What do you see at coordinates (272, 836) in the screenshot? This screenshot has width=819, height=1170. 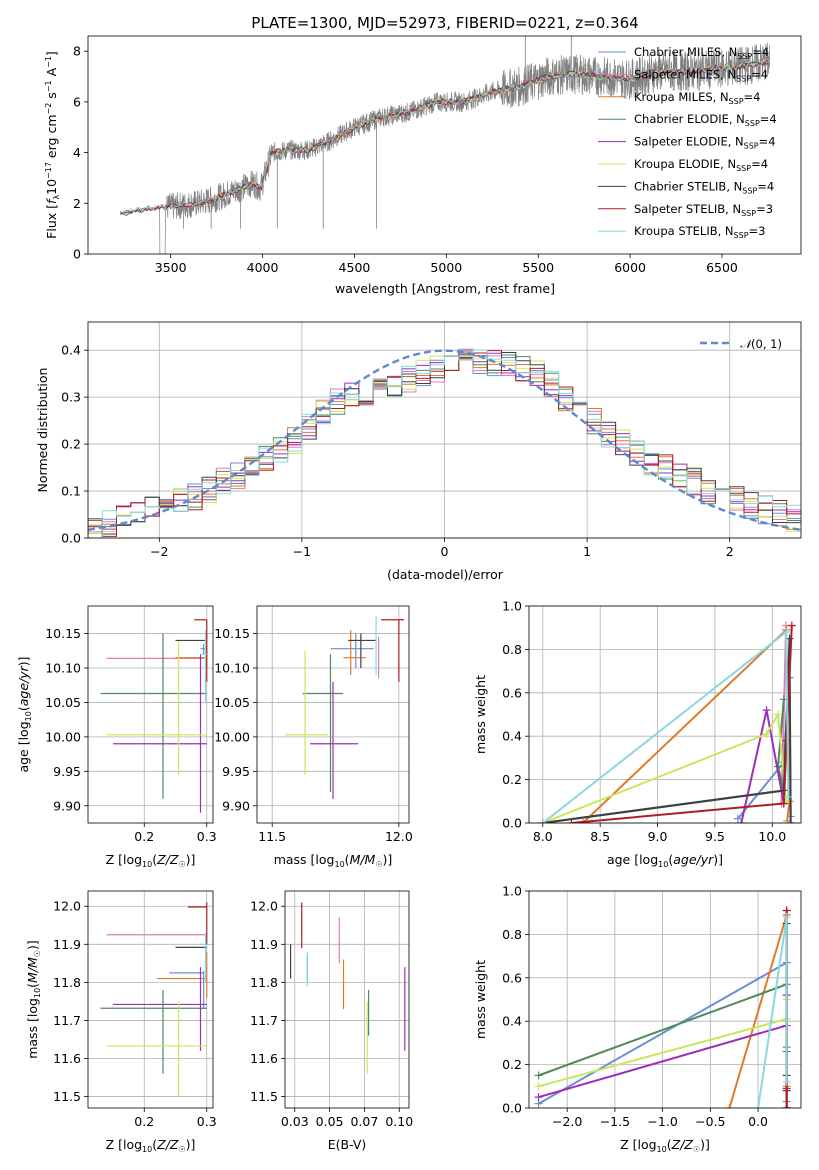 I see `x-tick-label: 11.5` at bounding box center [272, 836].